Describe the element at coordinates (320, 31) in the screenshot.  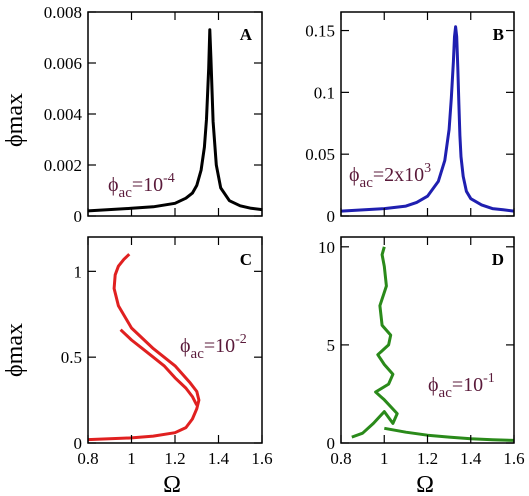
I see `y-tick-label: 0.15` at that location.